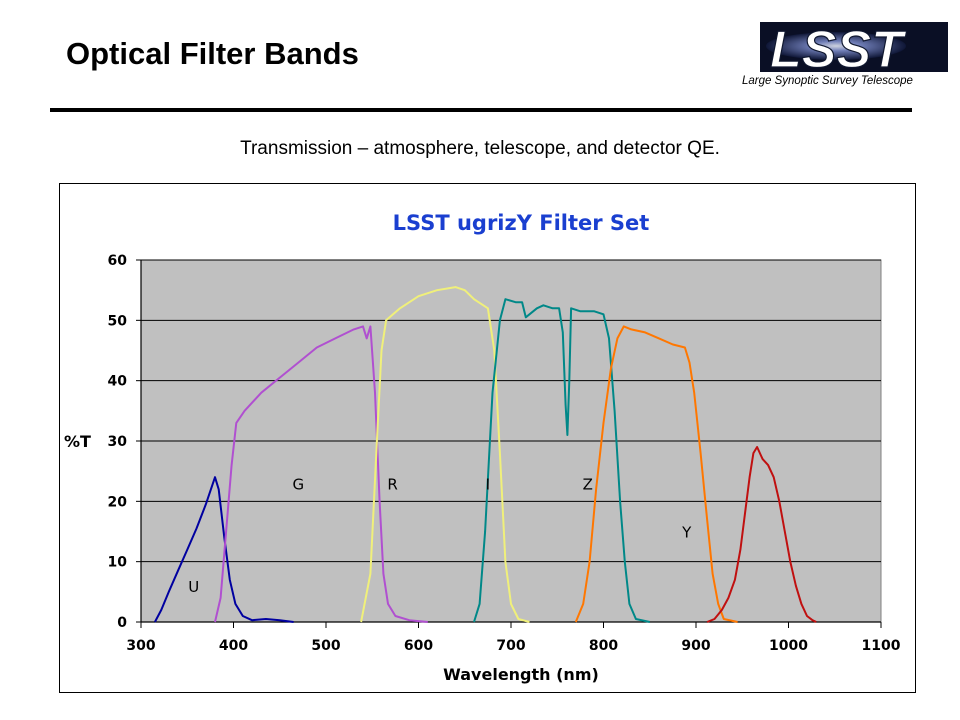  What do you see at coordinates (118, 502) in the screenshot?
I see `y-tick-label-20: 20` at bounding box center [118, 502].